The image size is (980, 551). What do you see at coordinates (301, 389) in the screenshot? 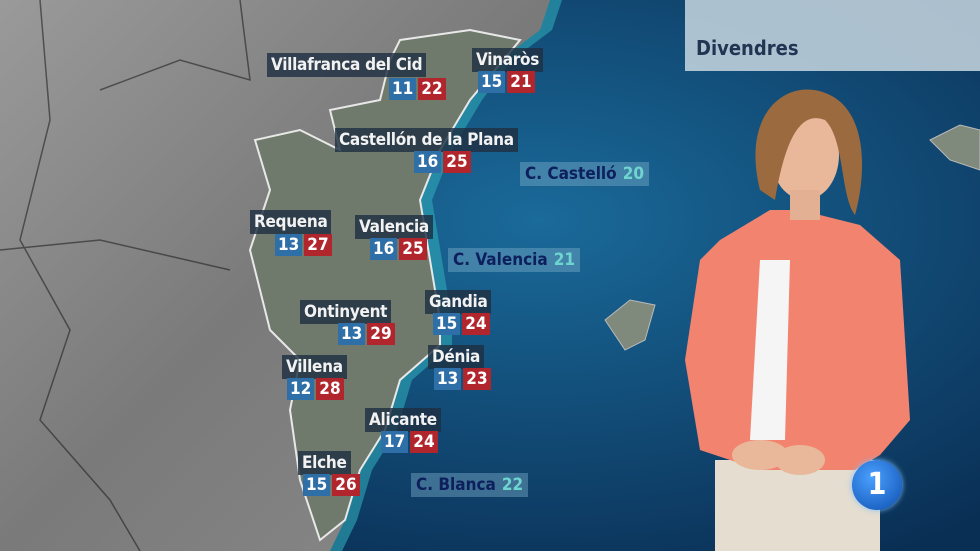
I see `min-temp: 12` at bounding box center [301, 389].